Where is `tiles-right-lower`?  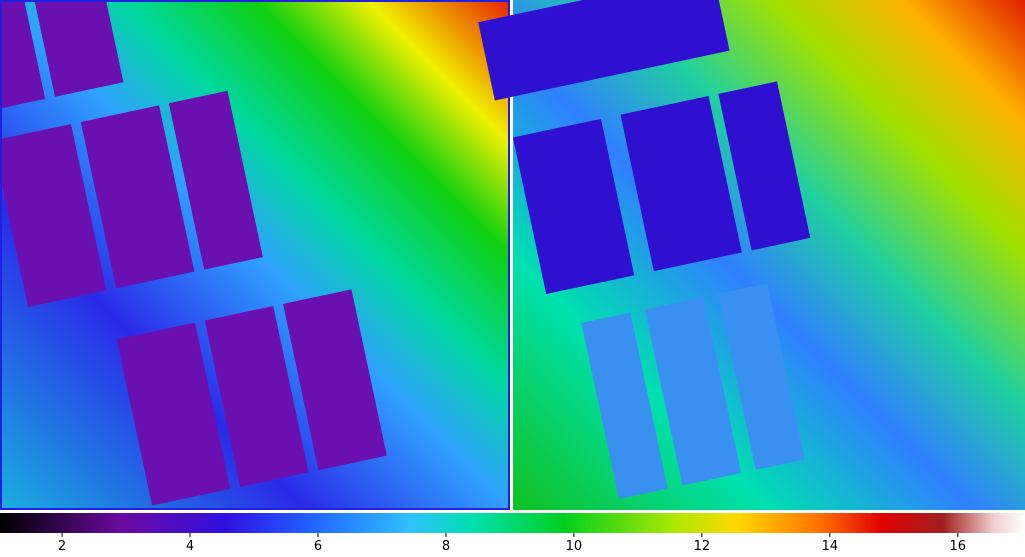
tiles-right-lower is located at coordinates (693, 391).